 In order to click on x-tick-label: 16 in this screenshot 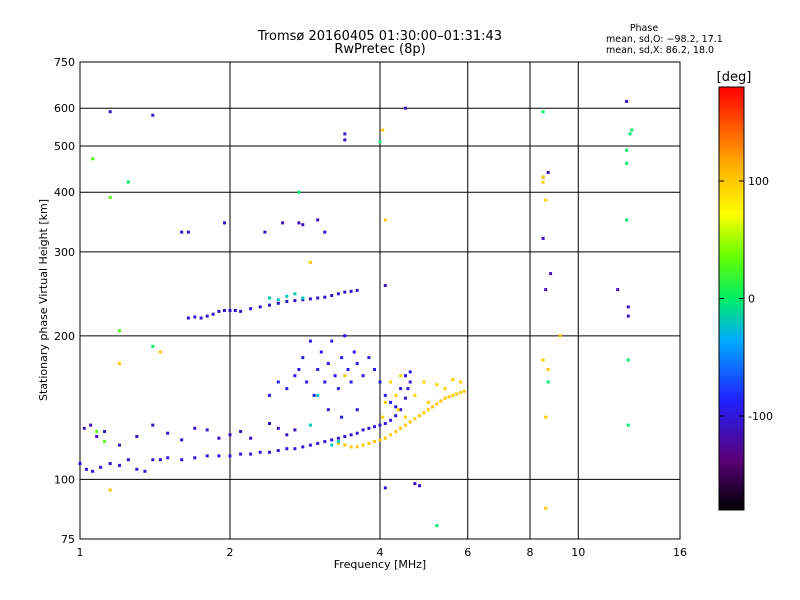, I will do `click(680, 552)`.